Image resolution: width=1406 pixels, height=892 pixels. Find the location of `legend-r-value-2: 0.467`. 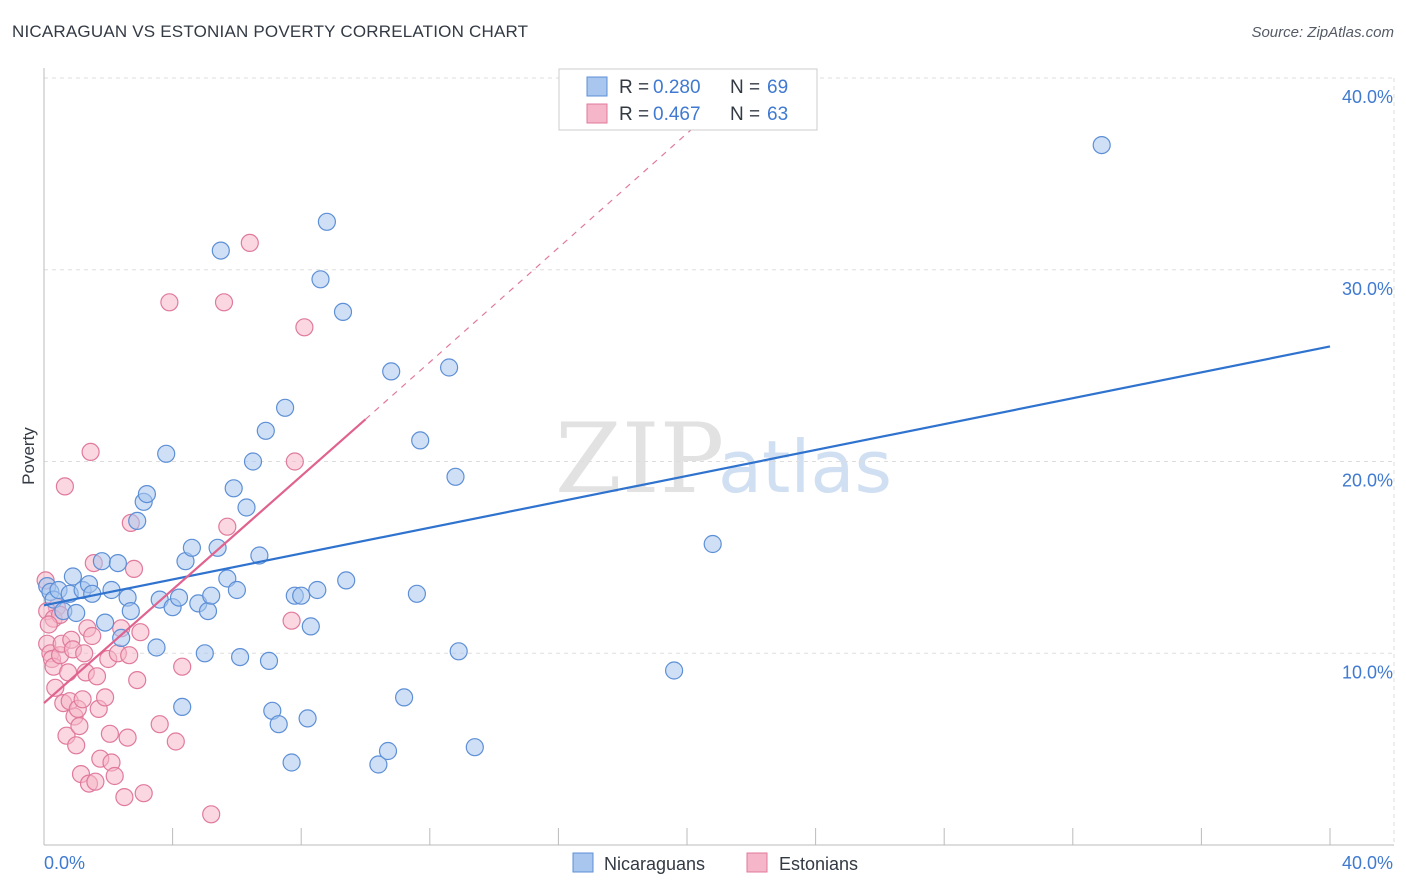

legend-r-value-2: 0.467 is located at coordinates (677, 114).